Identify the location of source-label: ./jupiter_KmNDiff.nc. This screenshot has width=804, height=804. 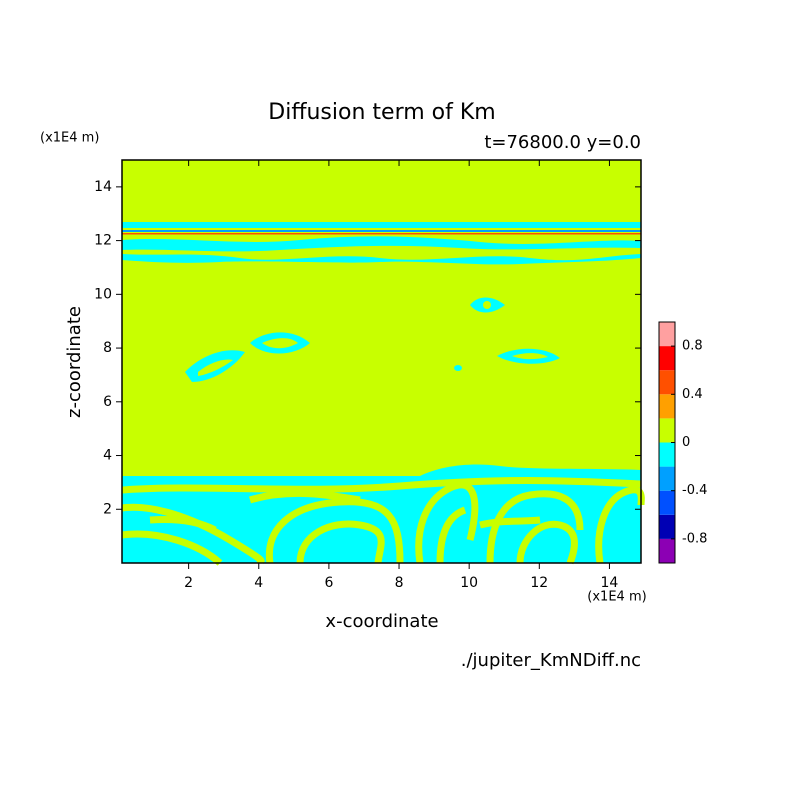
(551, 660).